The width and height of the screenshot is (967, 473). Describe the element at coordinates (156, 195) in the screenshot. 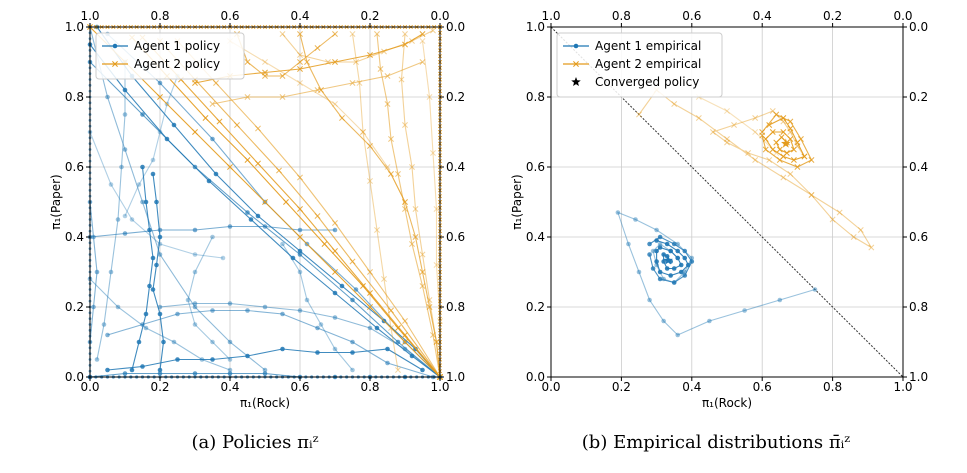

I see `agent1-trajectory-line` at that location.